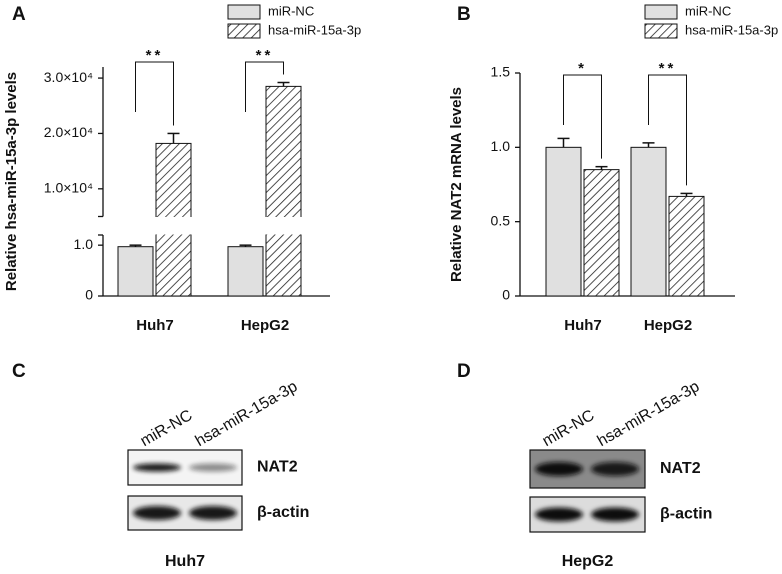  Describe the element at coordinates (68, 77) in the screenshot. I see `y-tick-label: 3.0×10⁴` at that location.